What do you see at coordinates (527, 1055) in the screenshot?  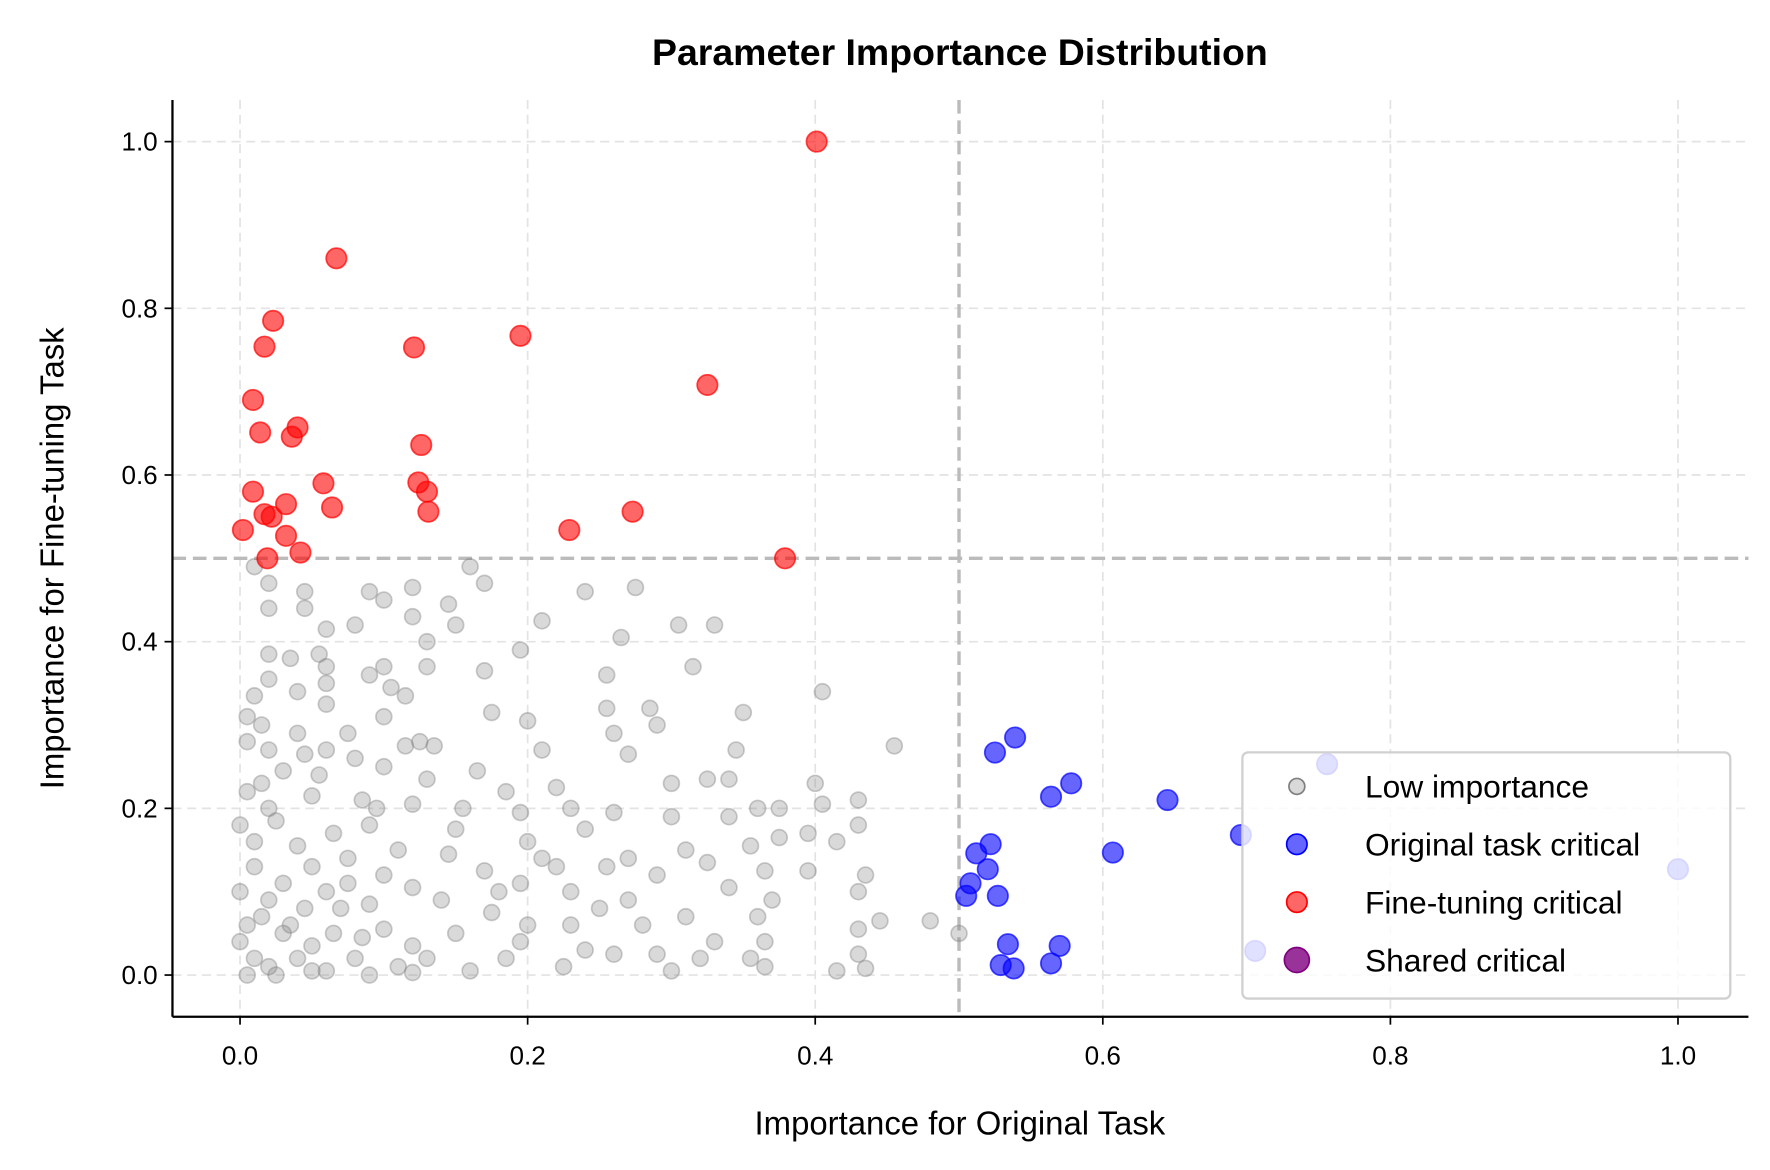 I see `x-tick-label: 0.2` at bounding box center [527, 1055].